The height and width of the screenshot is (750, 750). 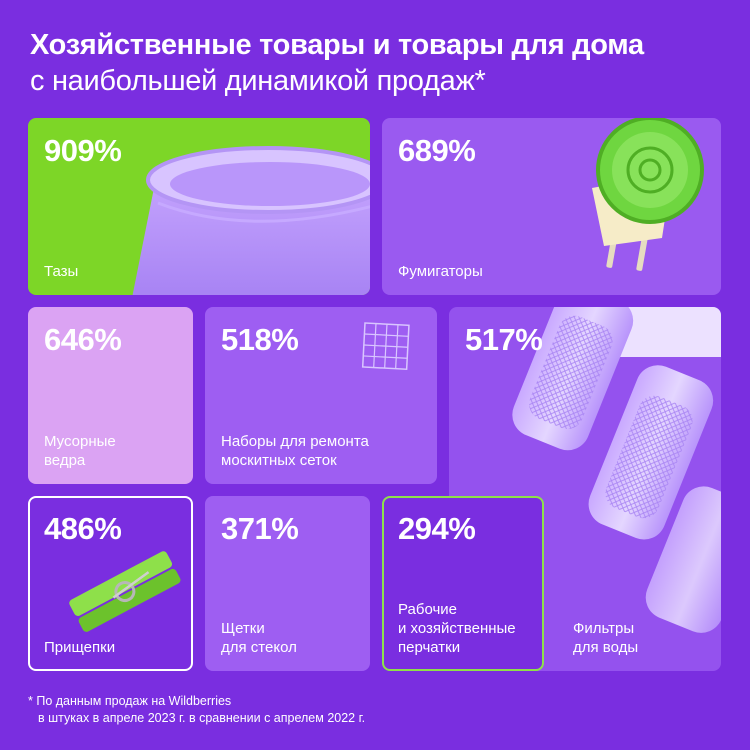 What do you see at coordinates (616, 470) in the screenshot?
I see `water-filters-image` at bounding box center [616, 470].